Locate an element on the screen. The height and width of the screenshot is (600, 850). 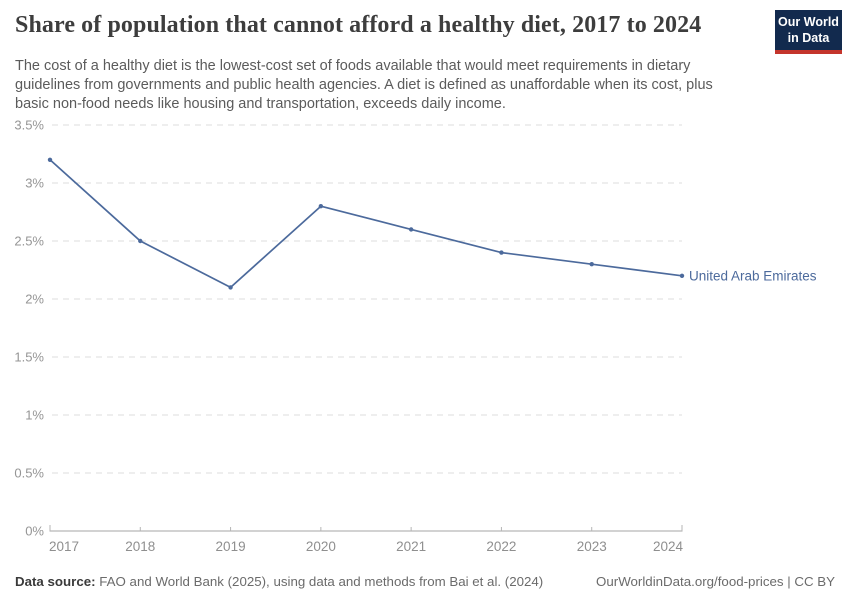
y-tick-label: 0% is located at coordinates (34, 531).